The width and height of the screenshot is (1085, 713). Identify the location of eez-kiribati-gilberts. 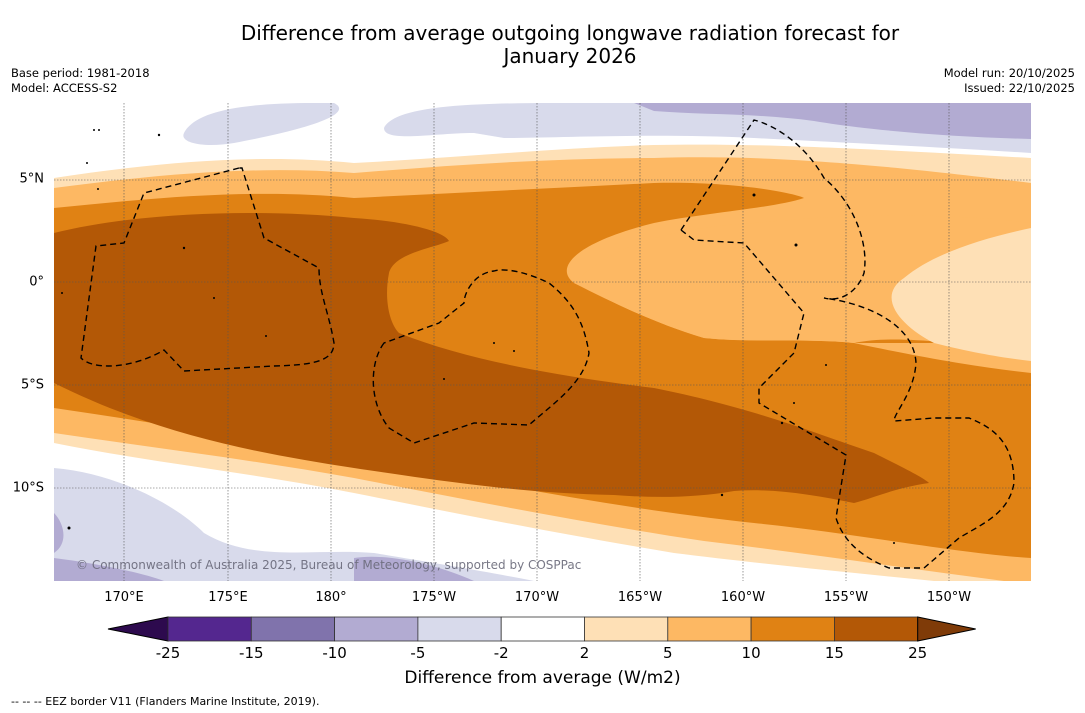
(207, 269).